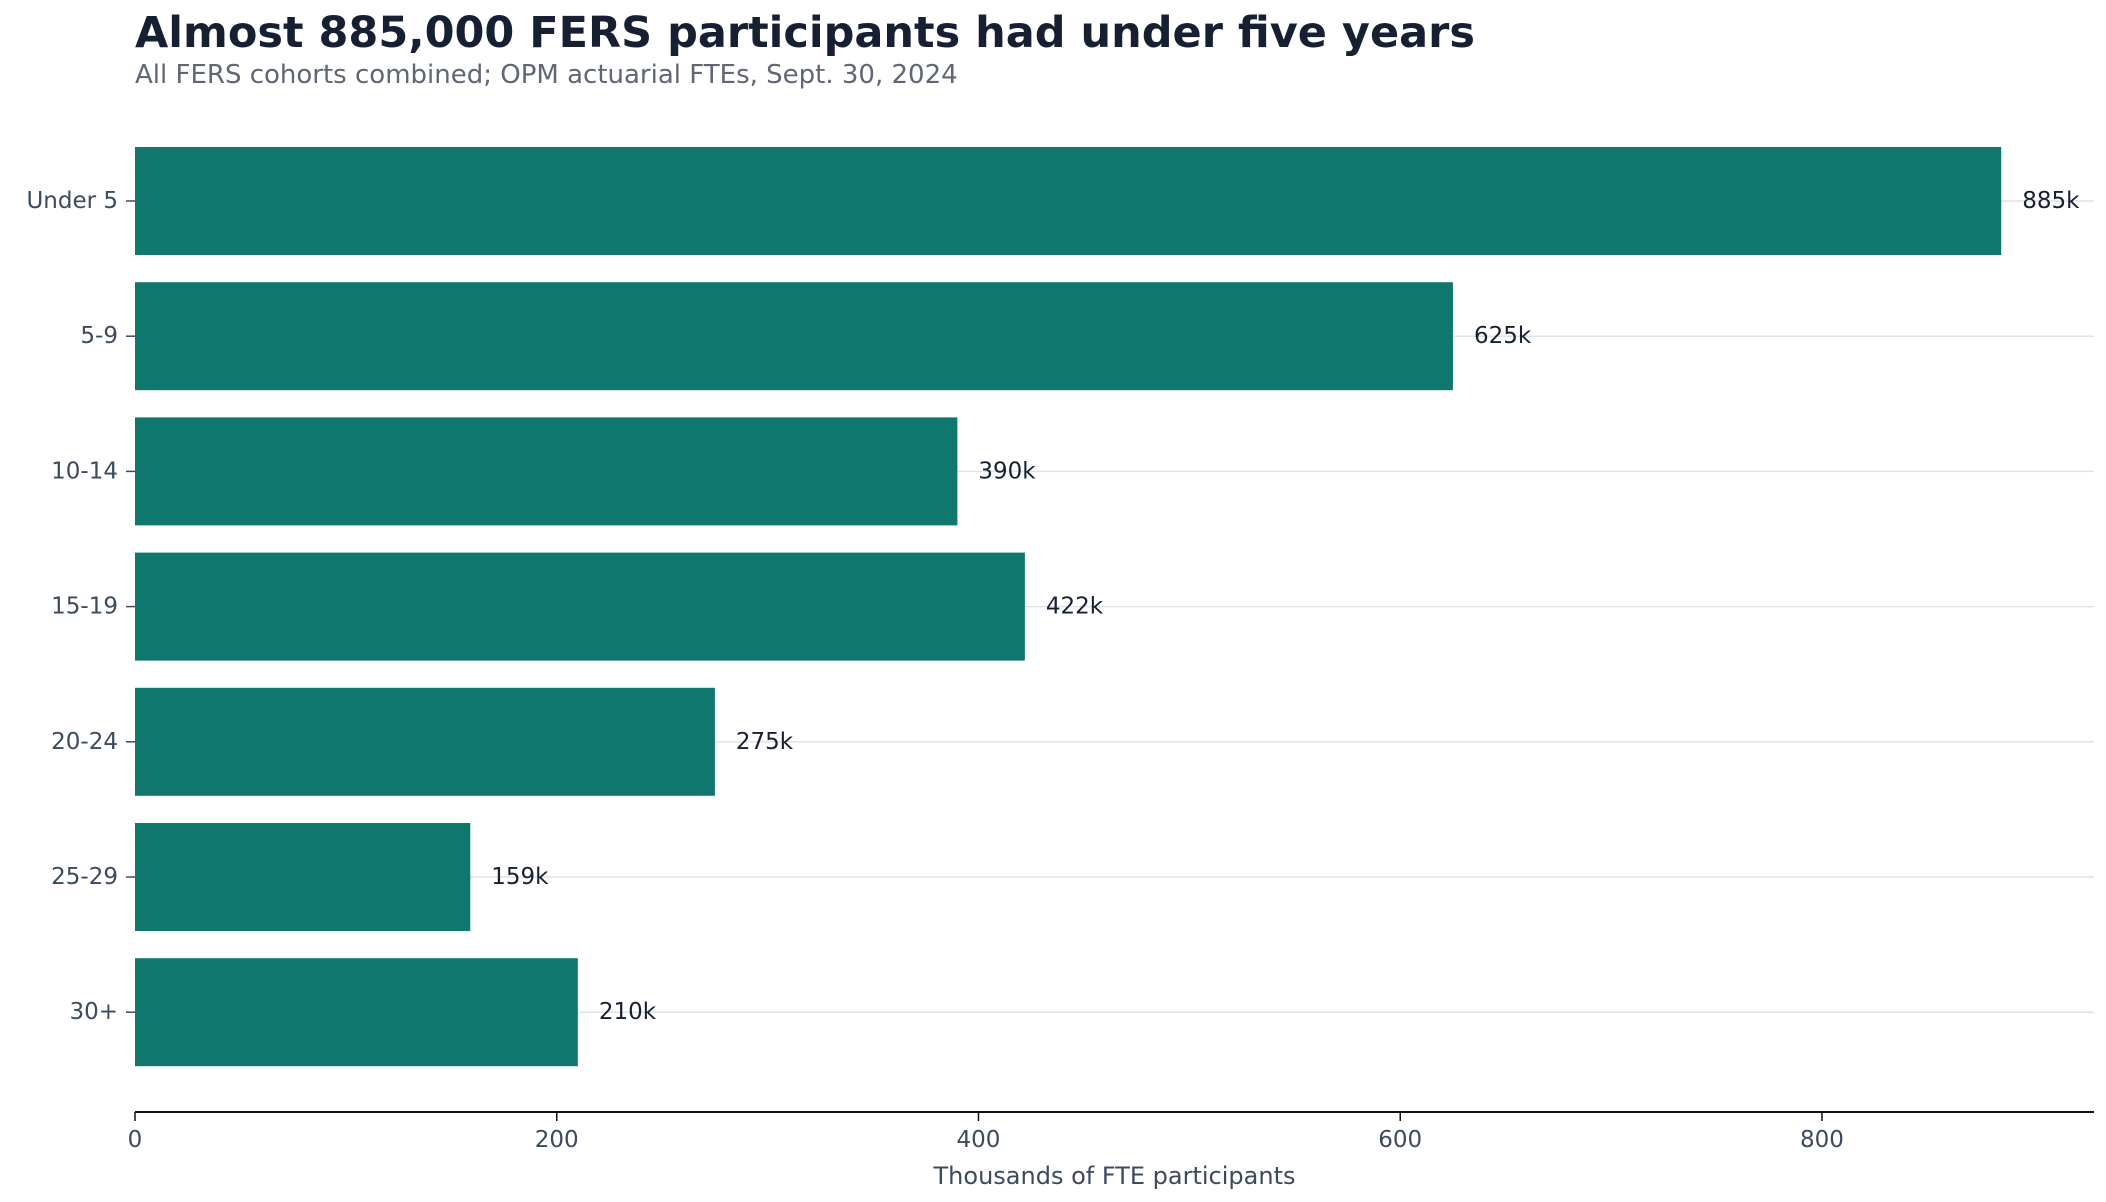 This screenshot has width=2106, height=1202. What do you see at coordinates (557, 1140) in the screenshot?
I see `x-tick-label: 200` at bounding box center [557, 1140].